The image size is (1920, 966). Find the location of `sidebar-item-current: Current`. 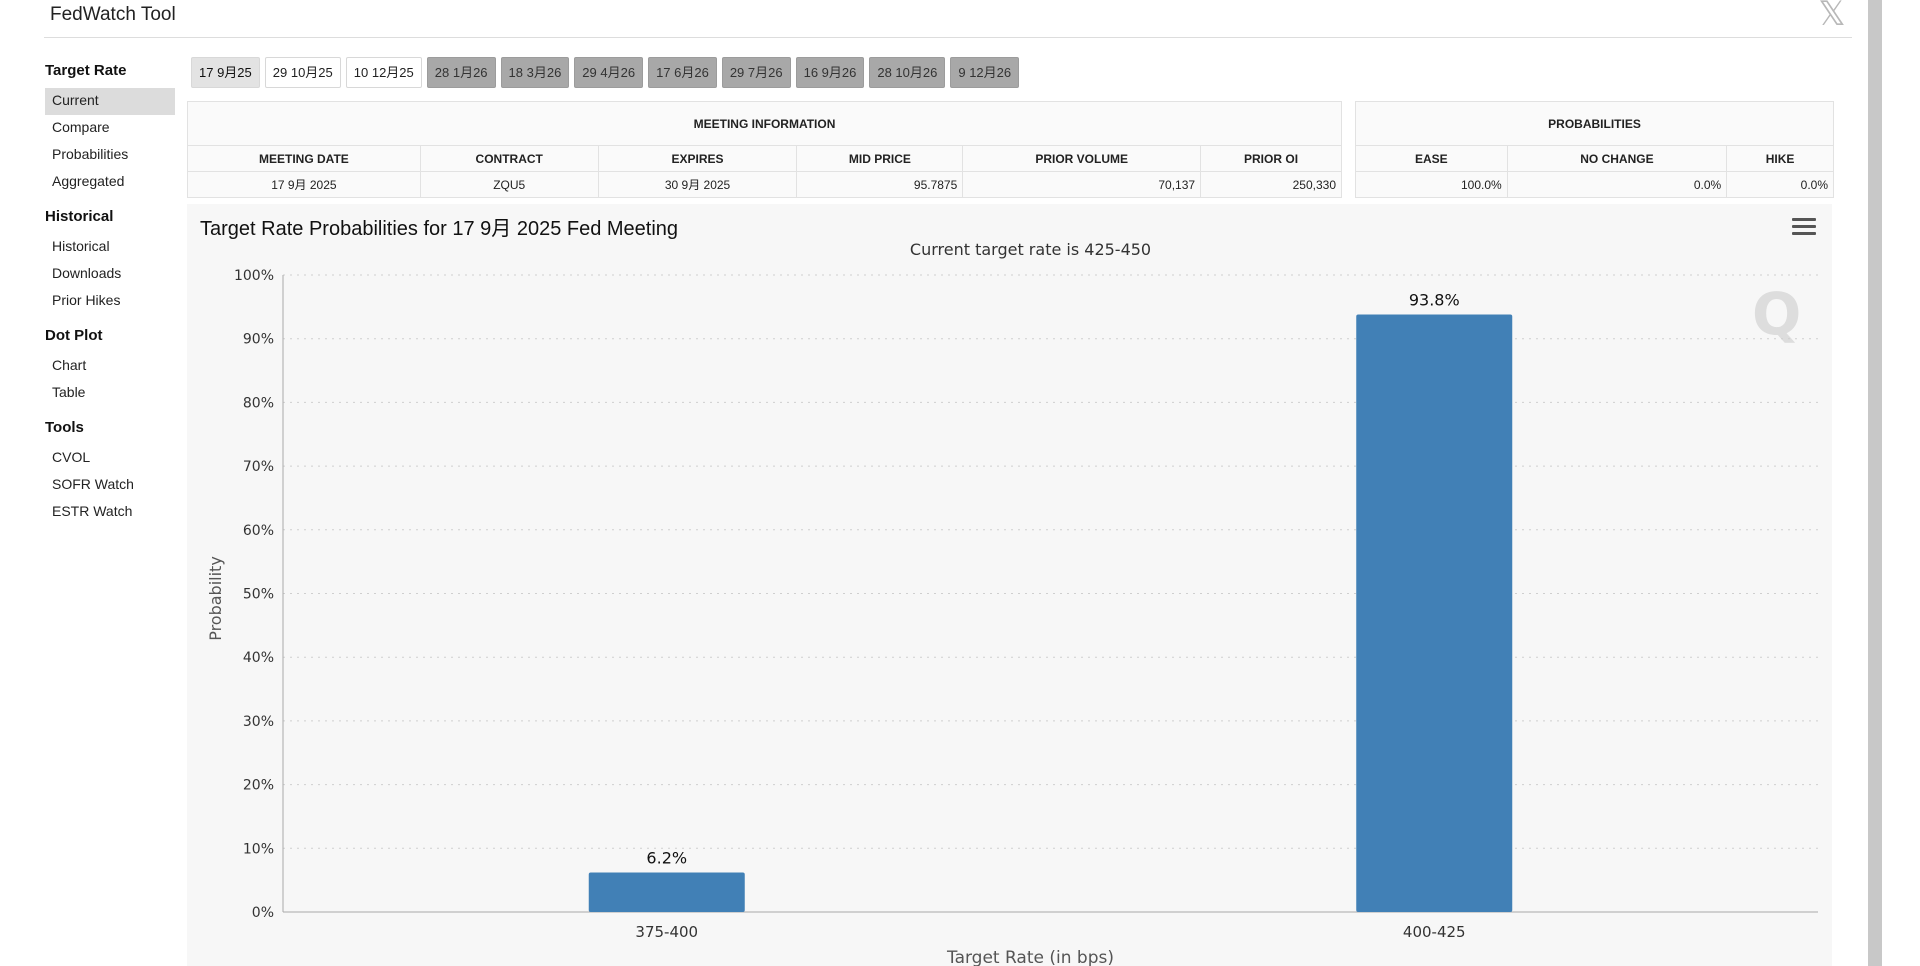

sidebar-item-current: Current is located at coordinates (110, 101).